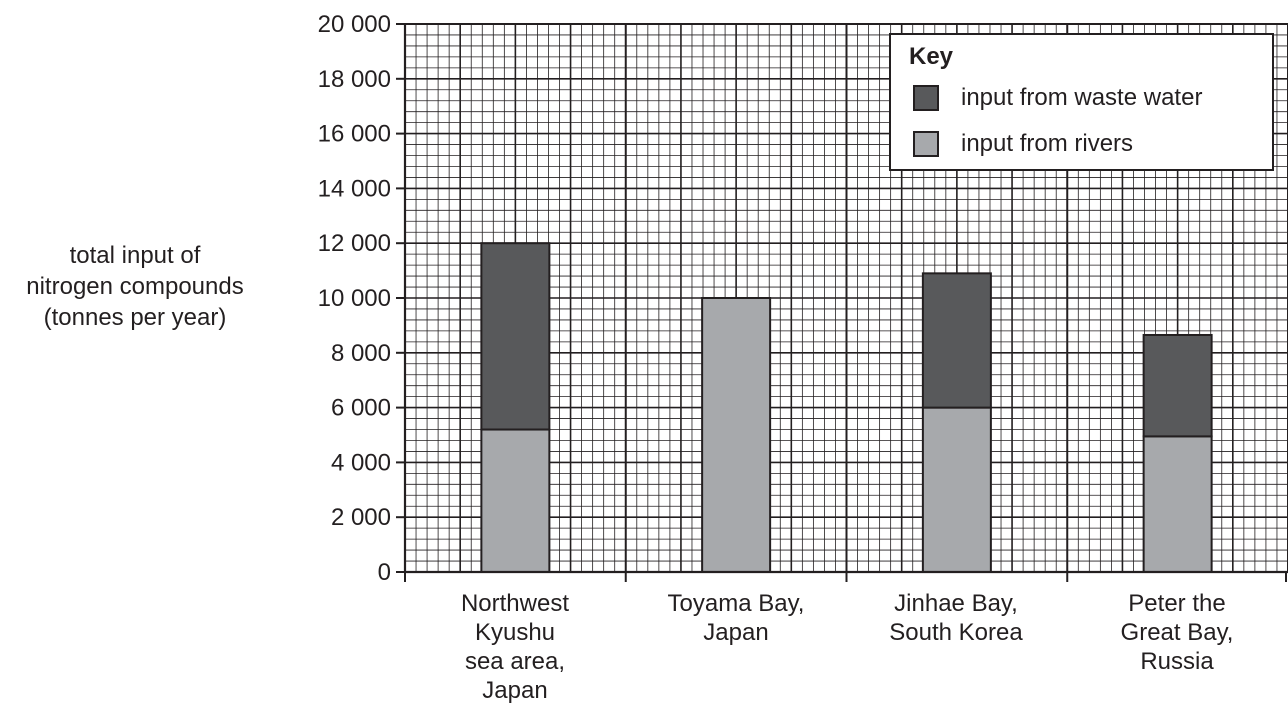 The image size is (1288, 724). I want to click on x-tick-label-line: sea area,, so click(515, 661).